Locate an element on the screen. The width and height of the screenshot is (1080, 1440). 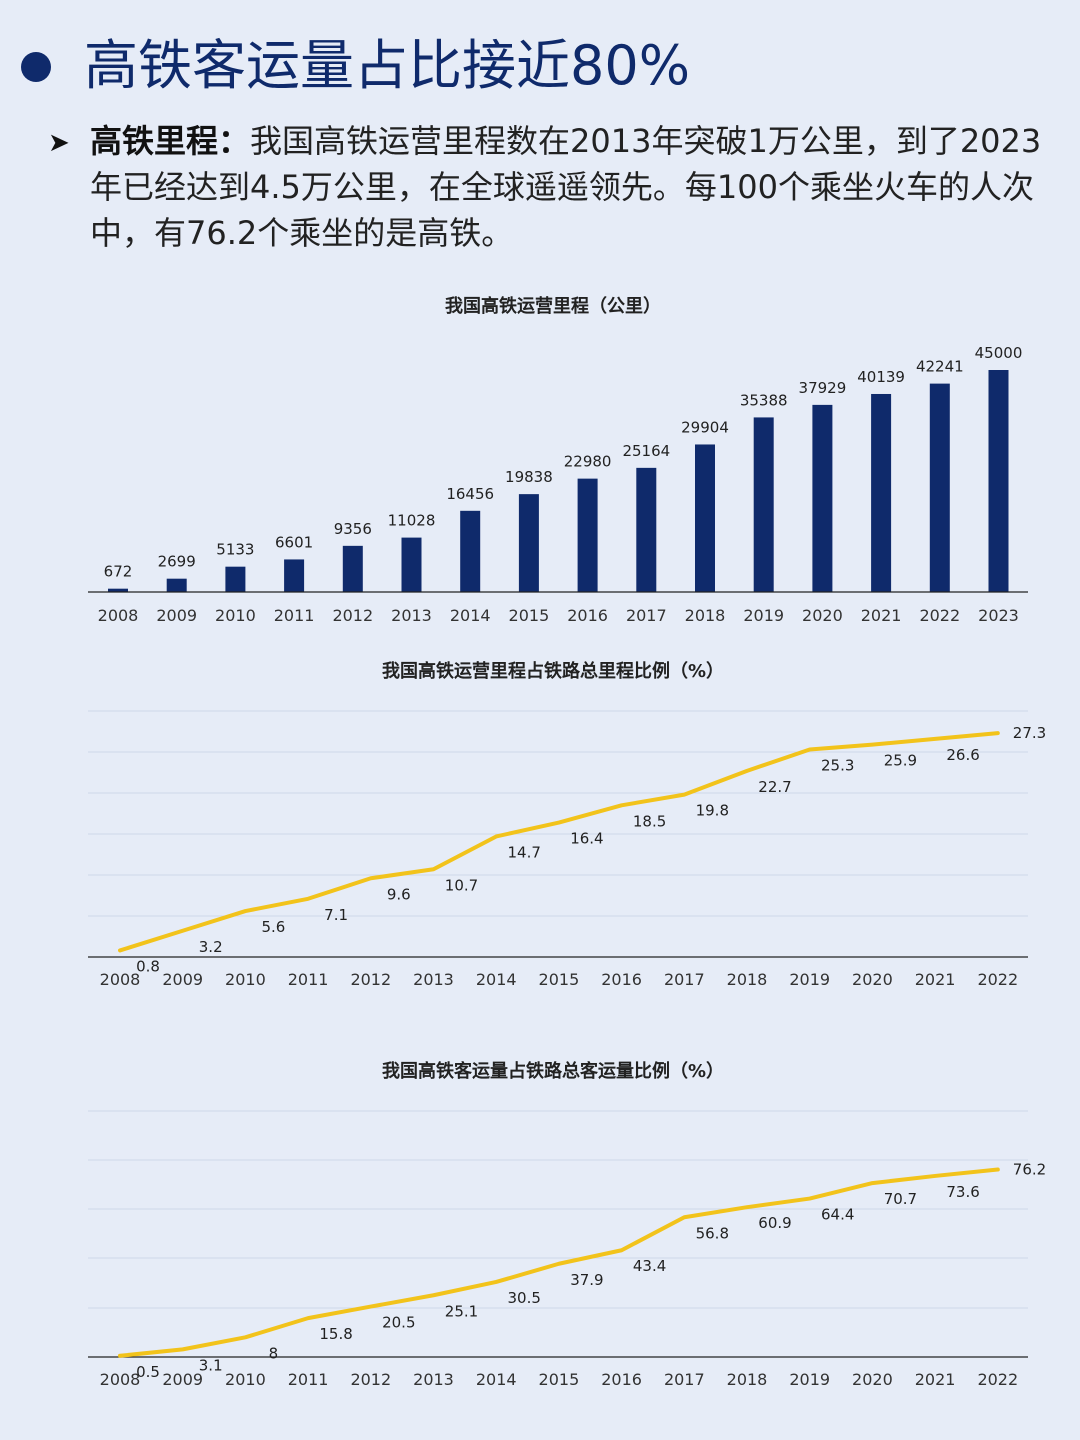
chart1-x-tick: 2023 is located at coordinates (998, 615).